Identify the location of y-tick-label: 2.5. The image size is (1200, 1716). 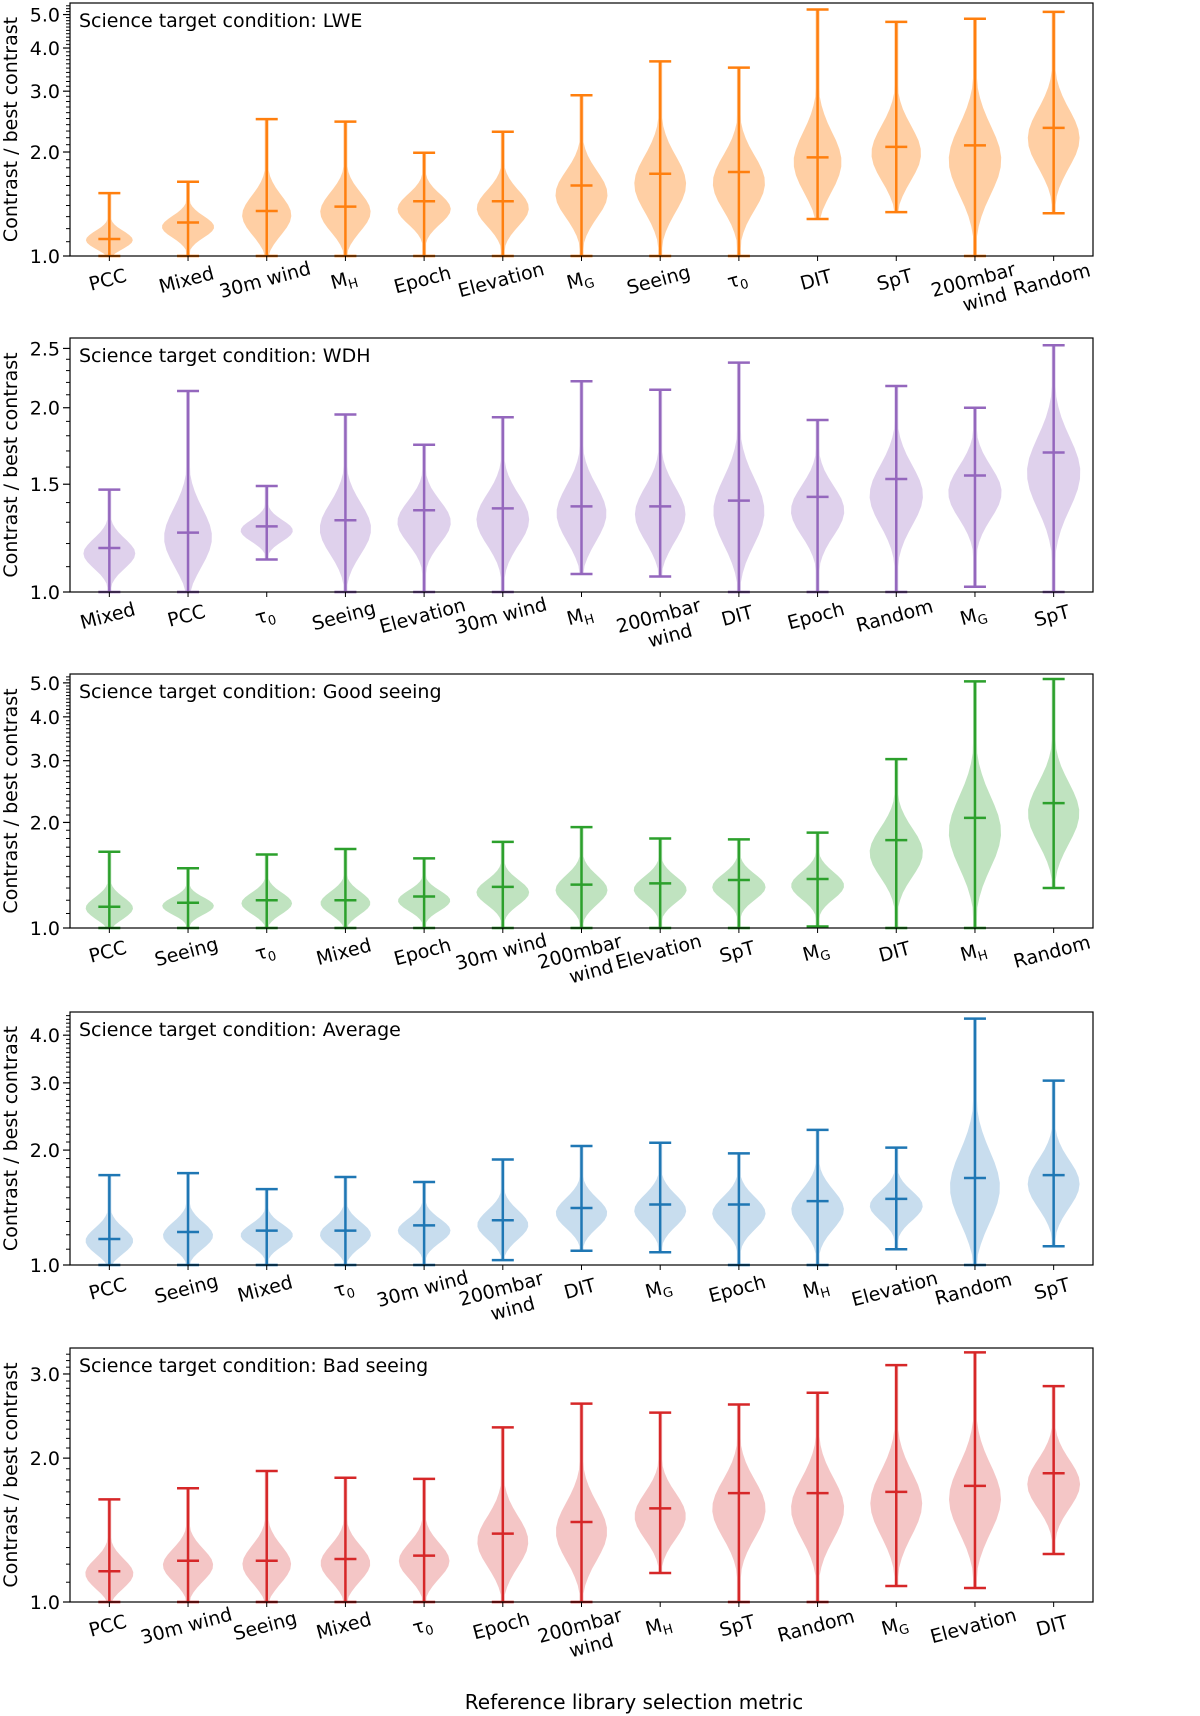
(45, 349).